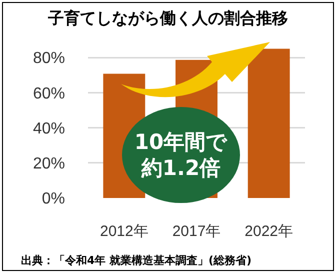  Describe the element at coordinates (48, 59) in the screenshot. I see `y-tick-label: 80%` at that location.